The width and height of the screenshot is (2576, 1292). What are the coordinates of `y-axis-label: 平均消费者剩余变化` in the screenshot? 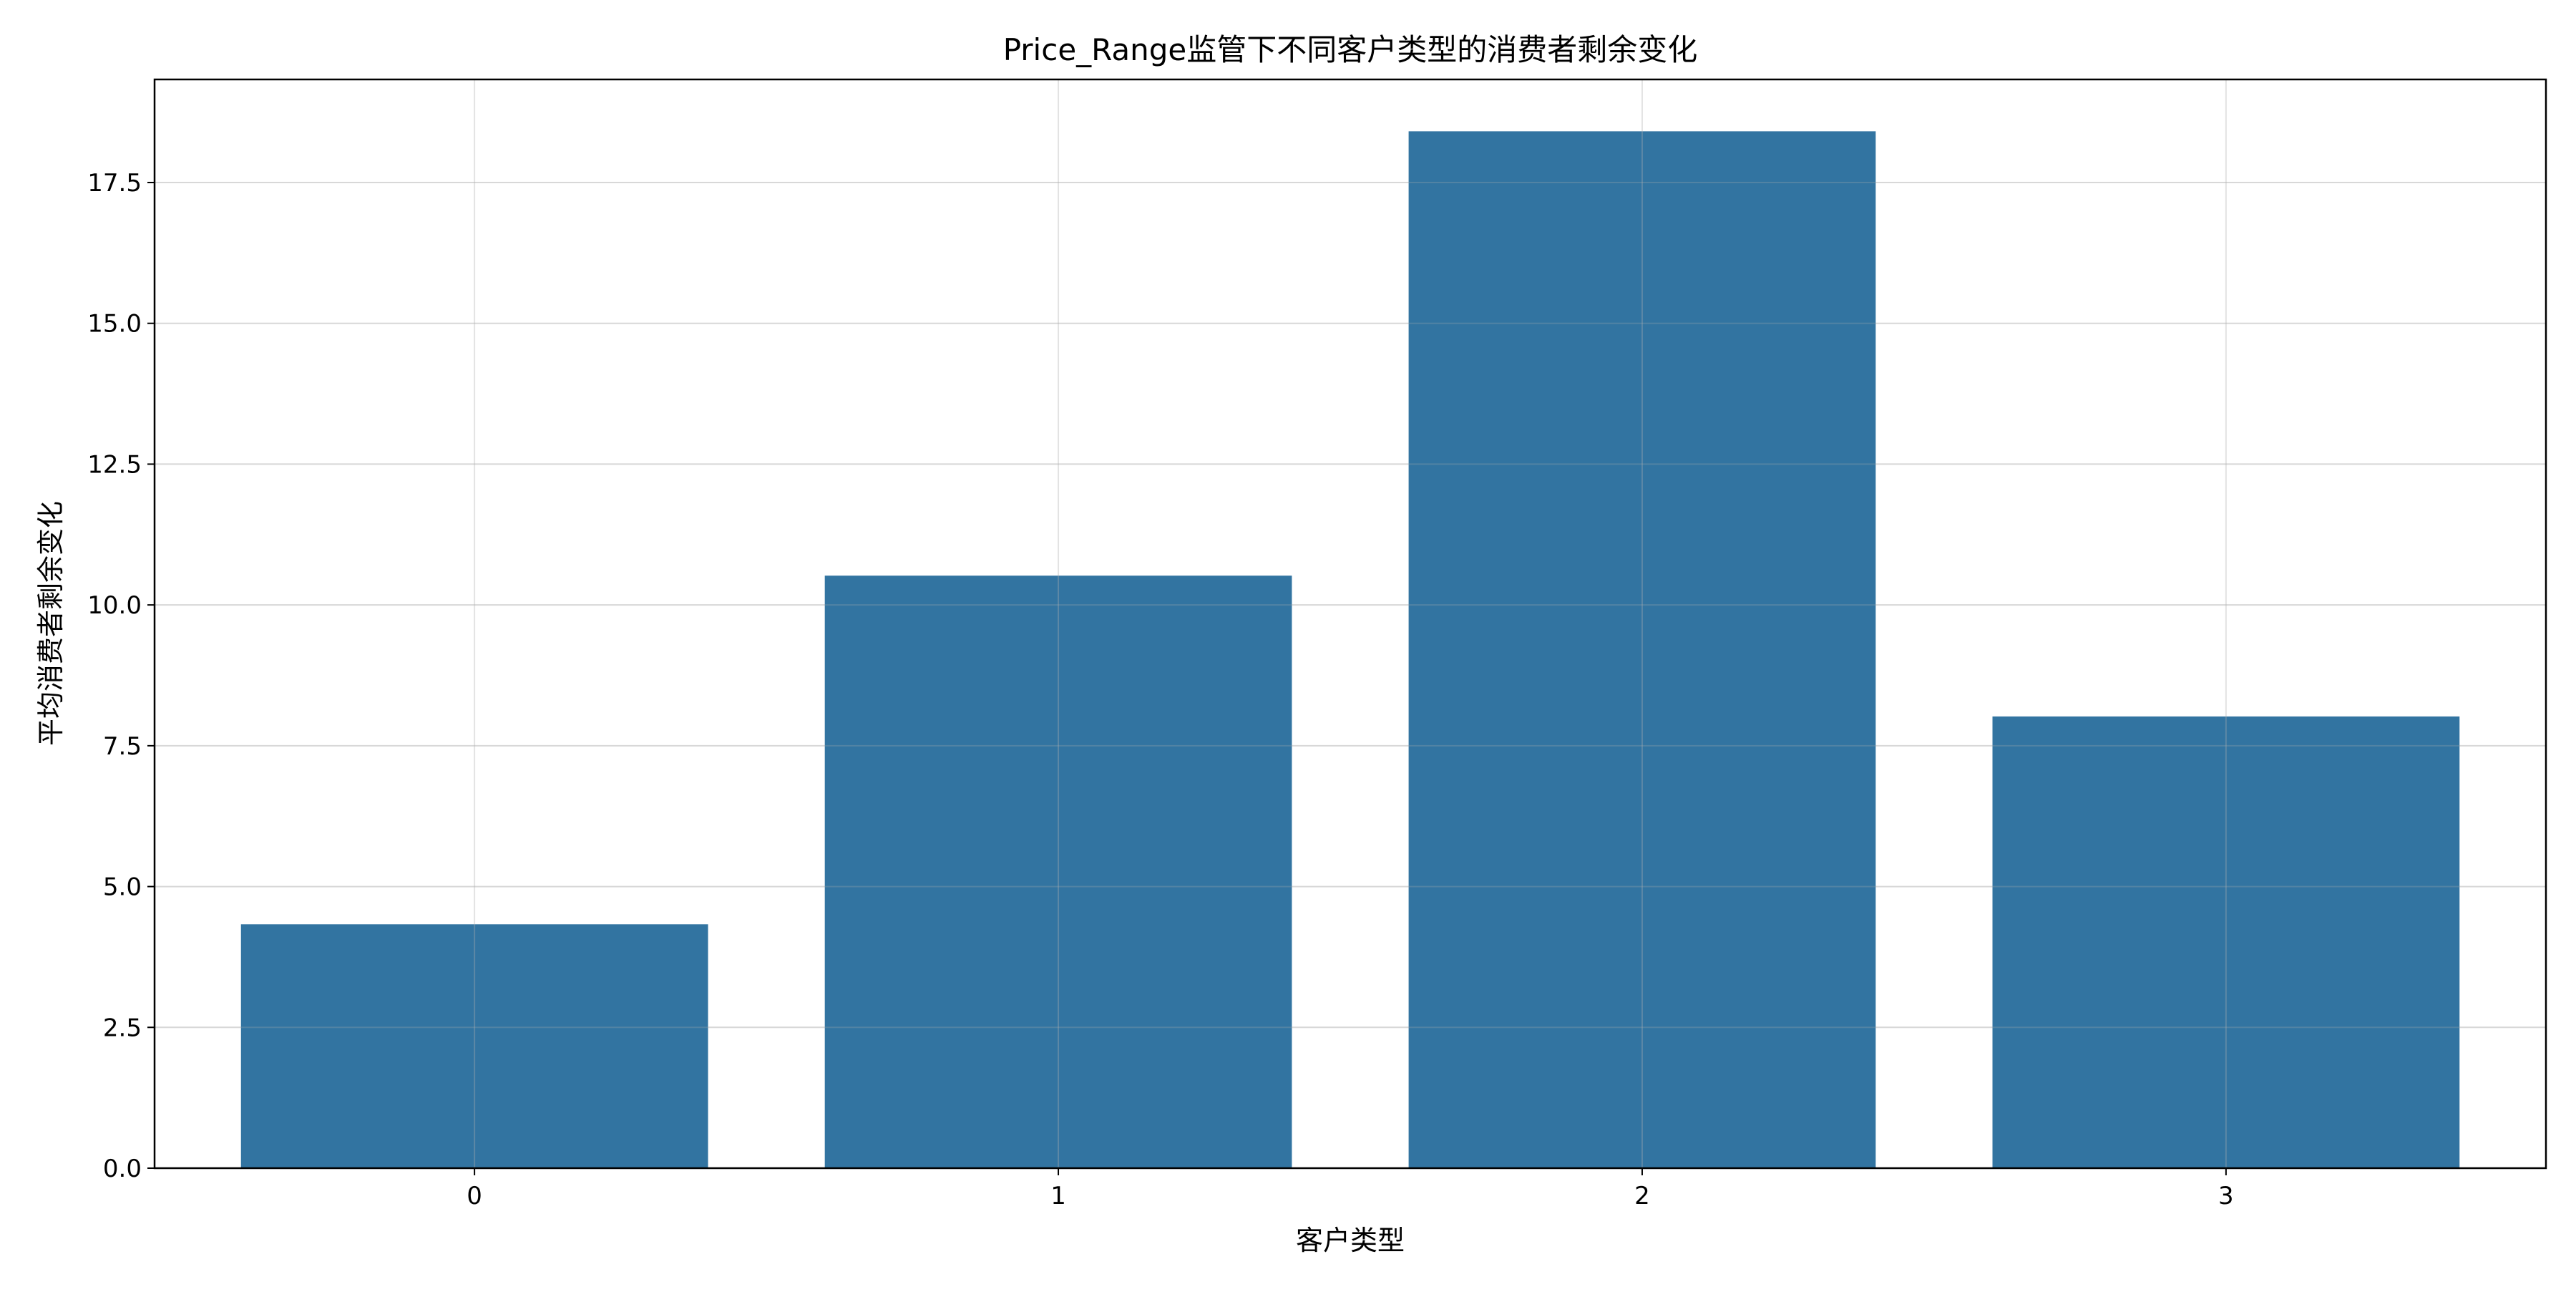 It's located at (51, 623).